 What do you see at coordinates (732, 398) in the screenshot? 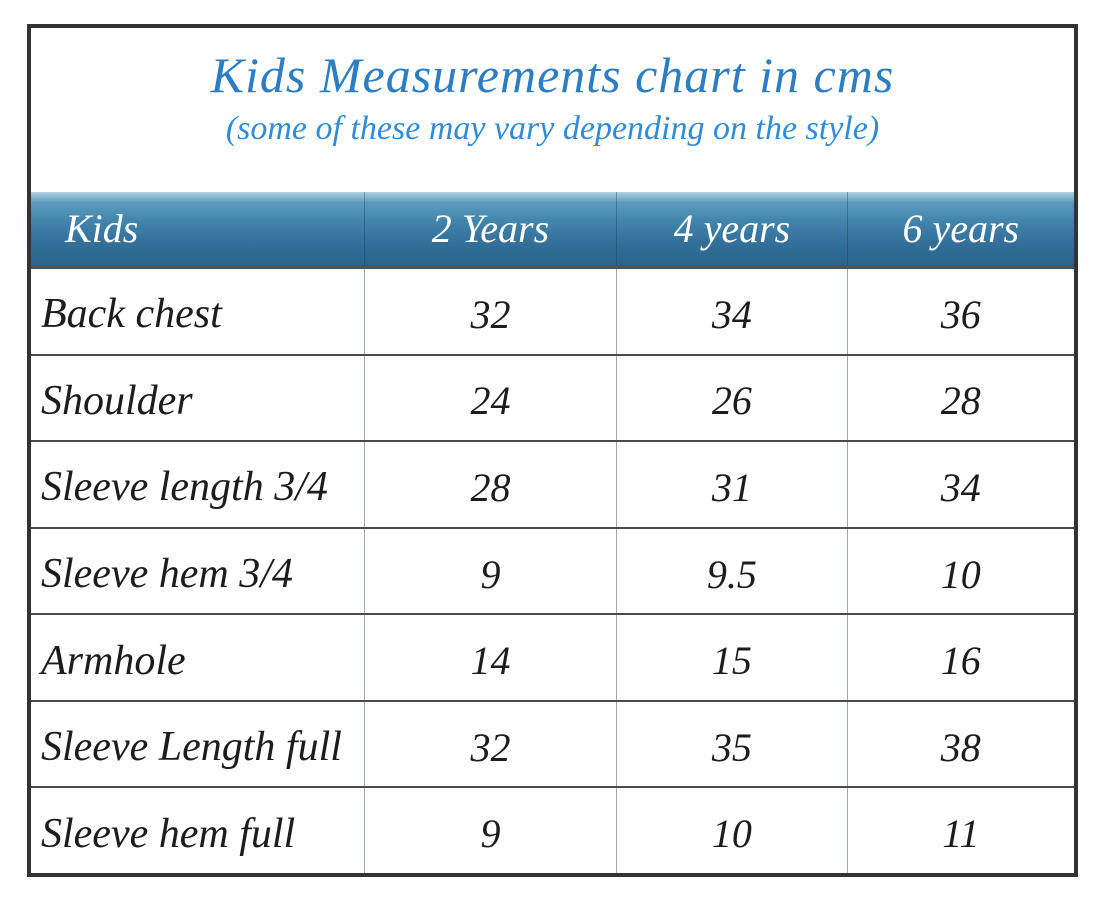
I see `value-cell-4-years: 26` at bounding box center [732, 398].